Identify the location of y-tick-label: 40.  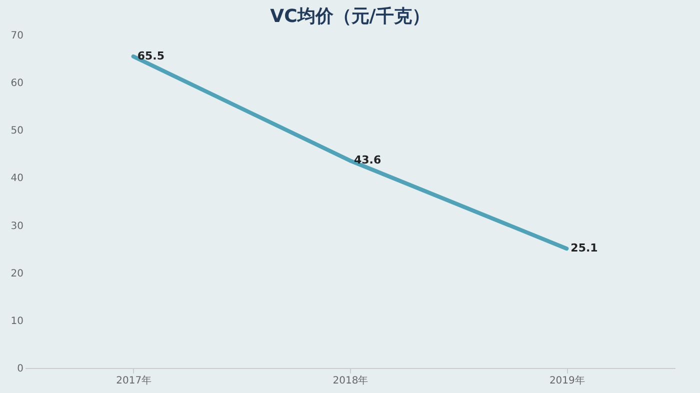
(17, 178).